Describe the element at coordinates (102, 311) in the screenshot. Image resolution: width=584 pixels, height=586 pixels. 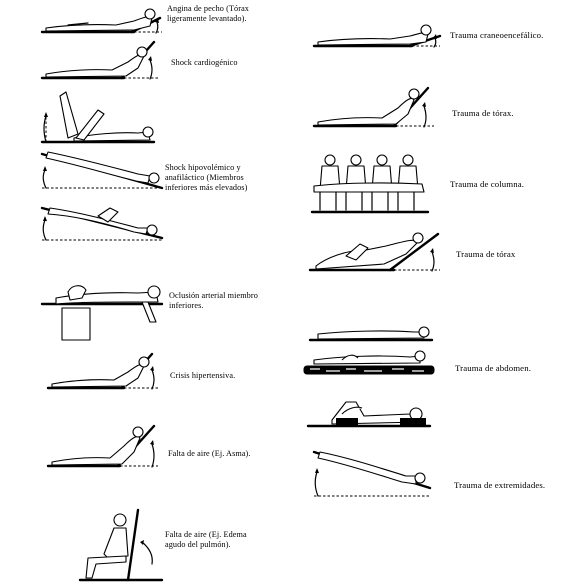
I see `illustration-arterial-occlusion-position` at that location.